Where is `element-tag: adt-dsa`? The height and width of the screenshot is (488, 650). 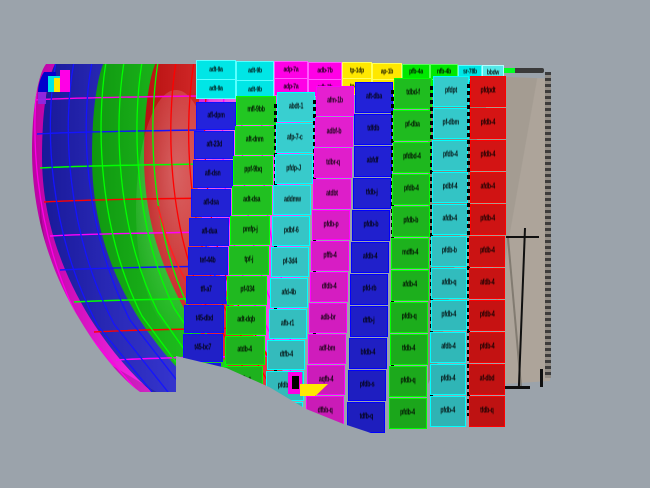
element-tag: adt-dsa is located at coordinates (252, 200).